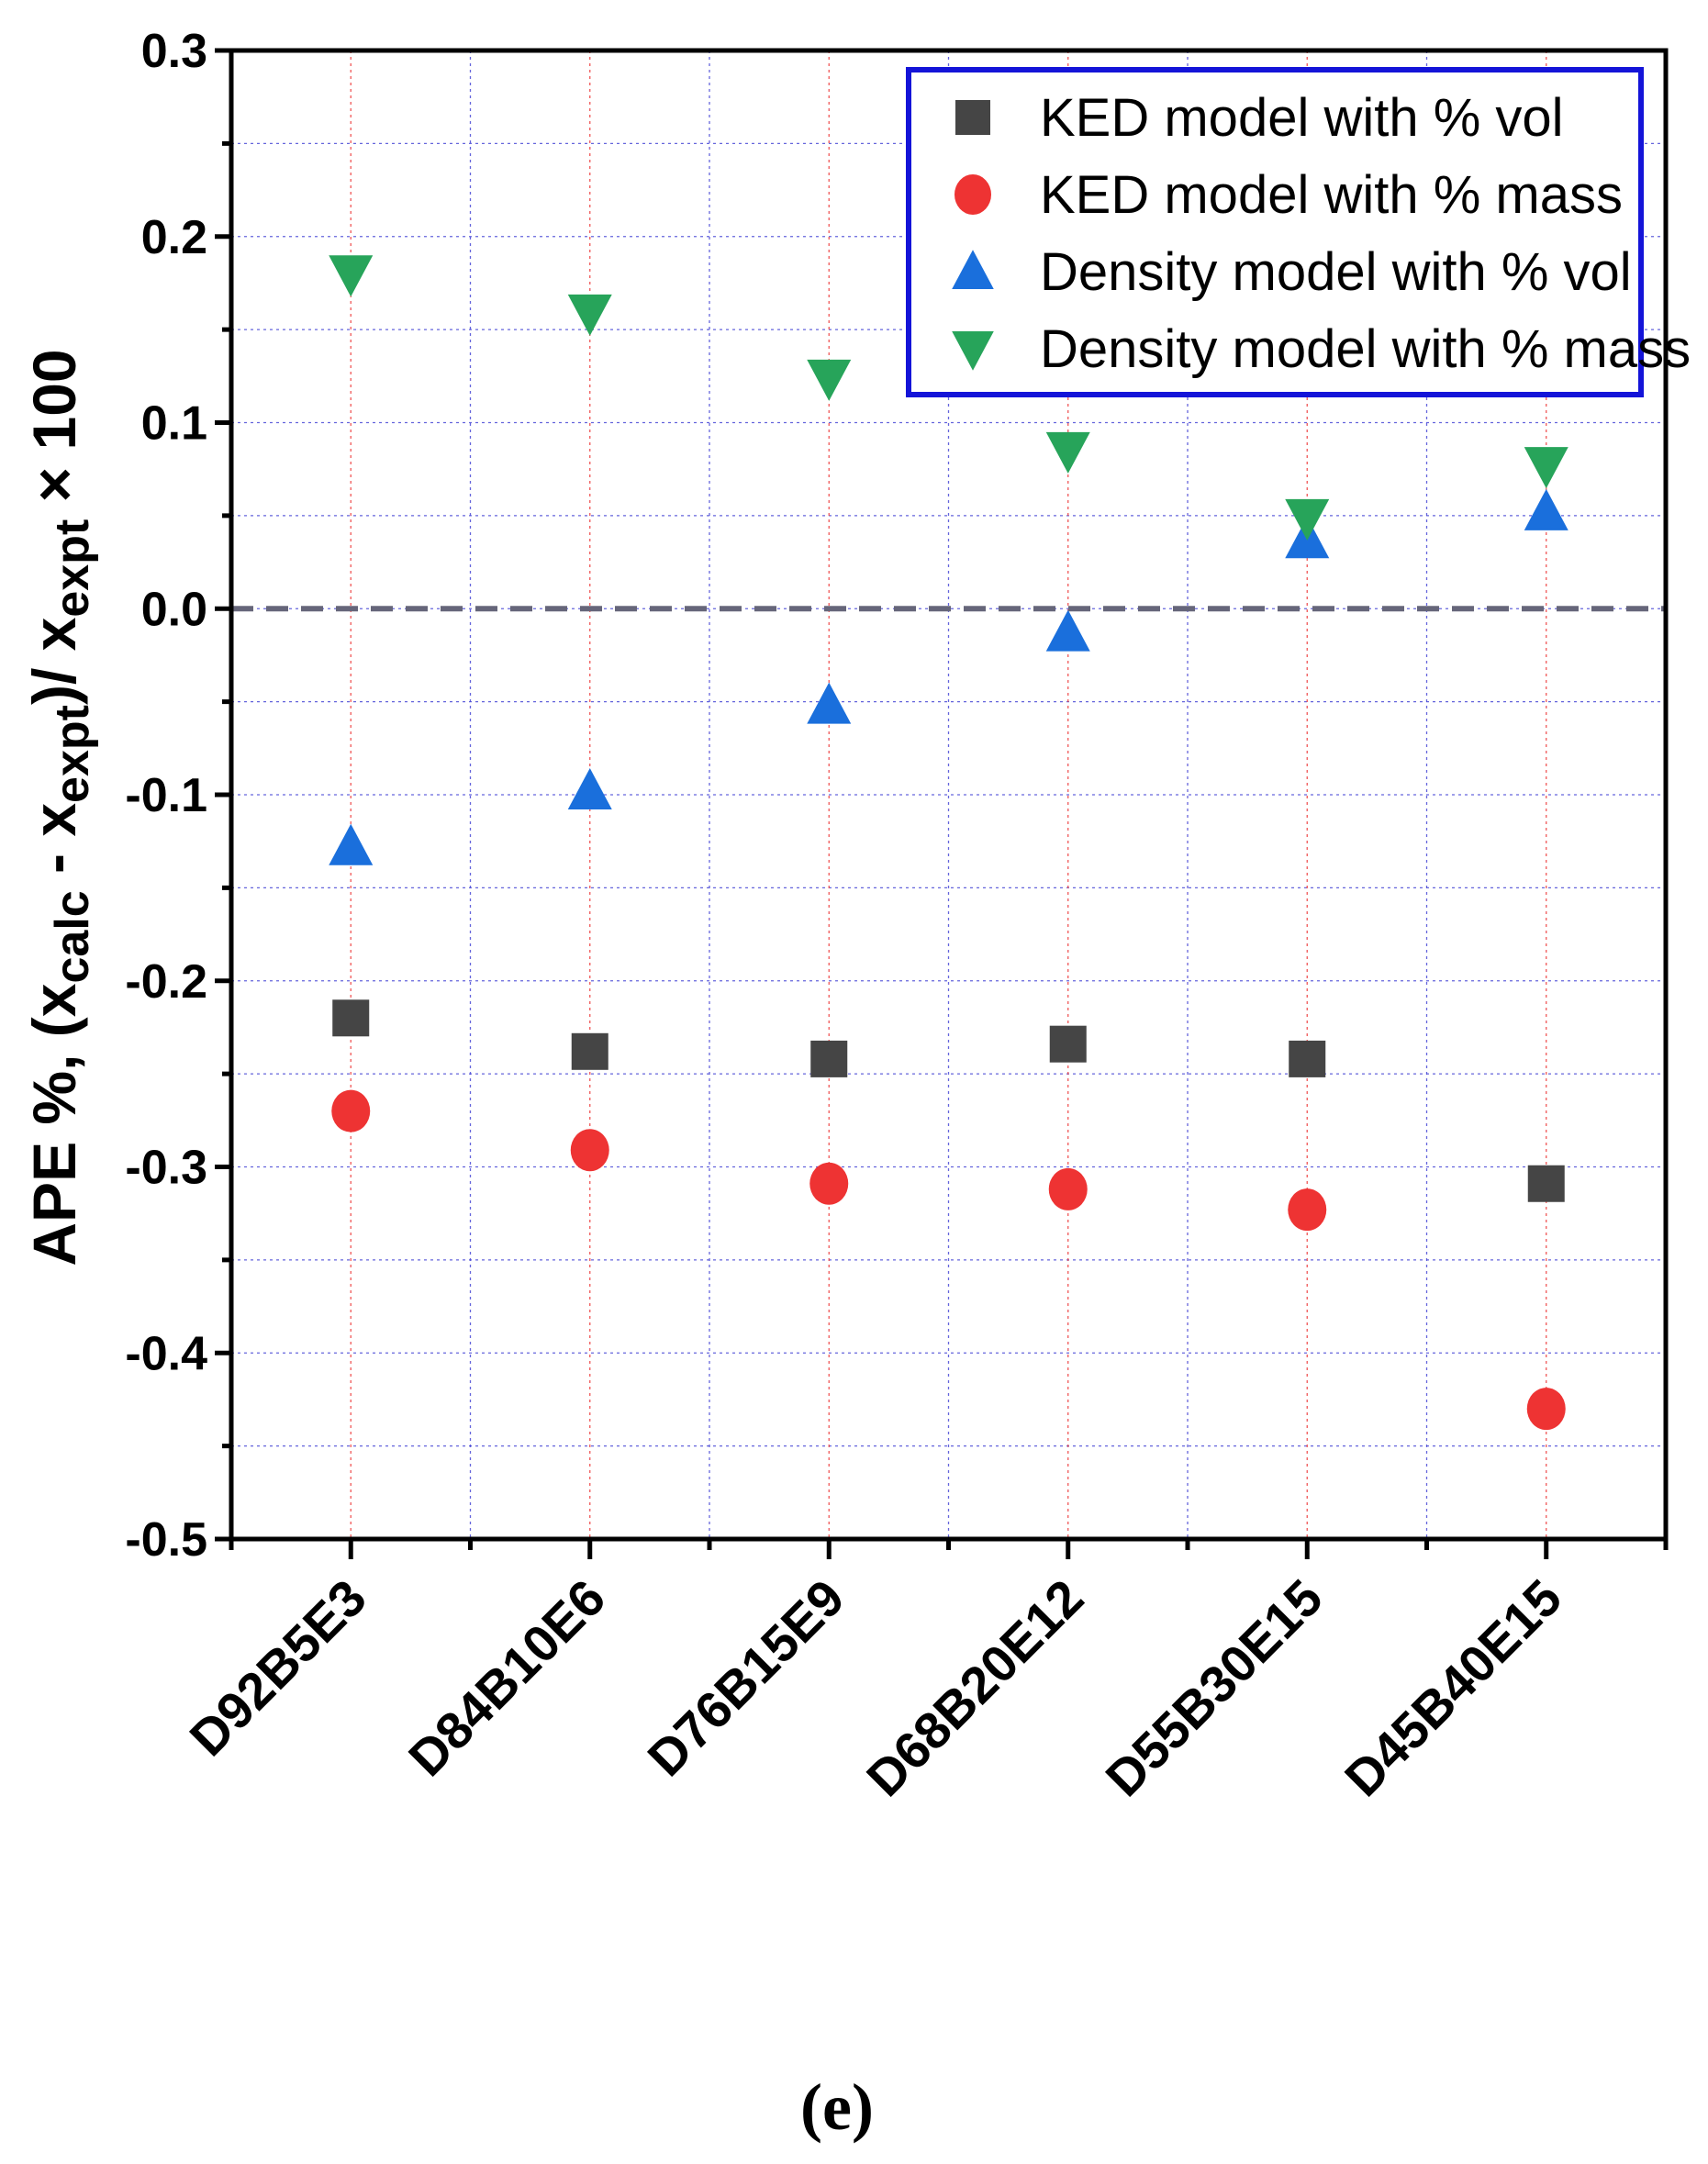  I want to click on x-tick-label: D76B15E9, so click(745, 1677).